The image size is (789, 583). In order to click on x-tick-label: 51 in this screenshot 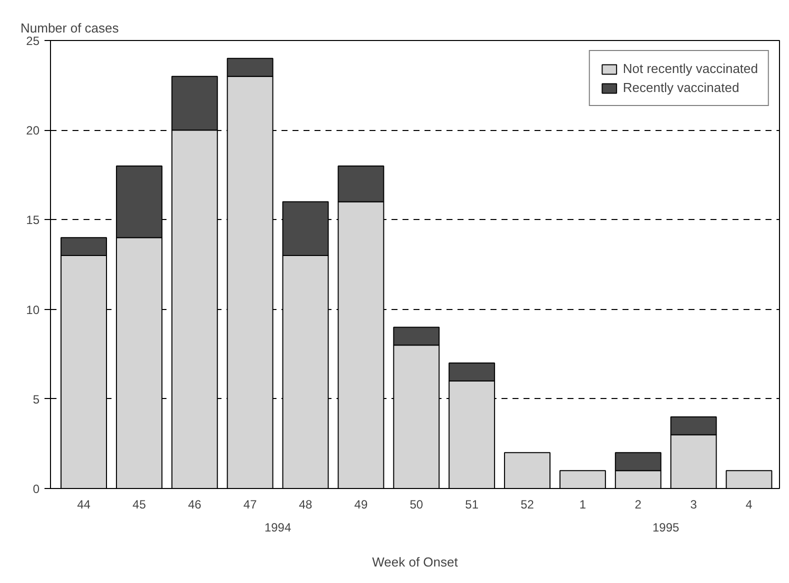, I will do `click(472, 505)`.